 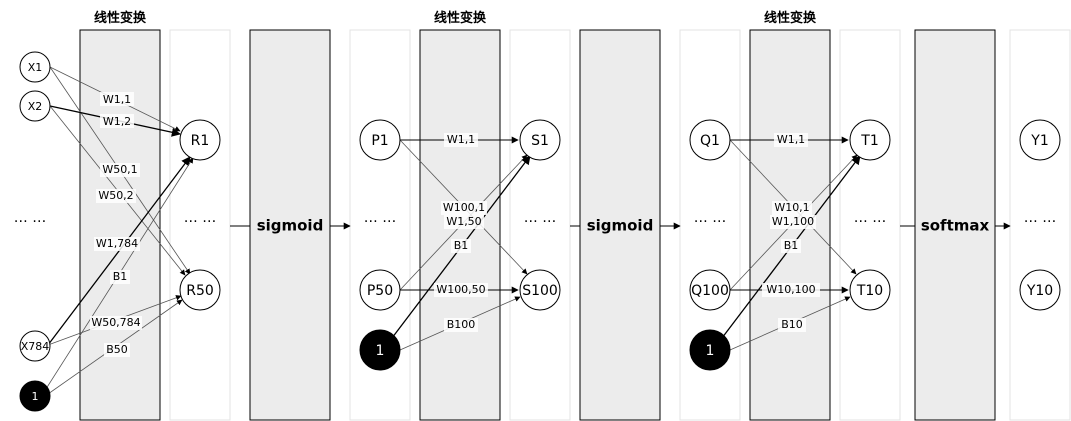 I want to click on bias-node-3: 1, so click(x=710, y=350).